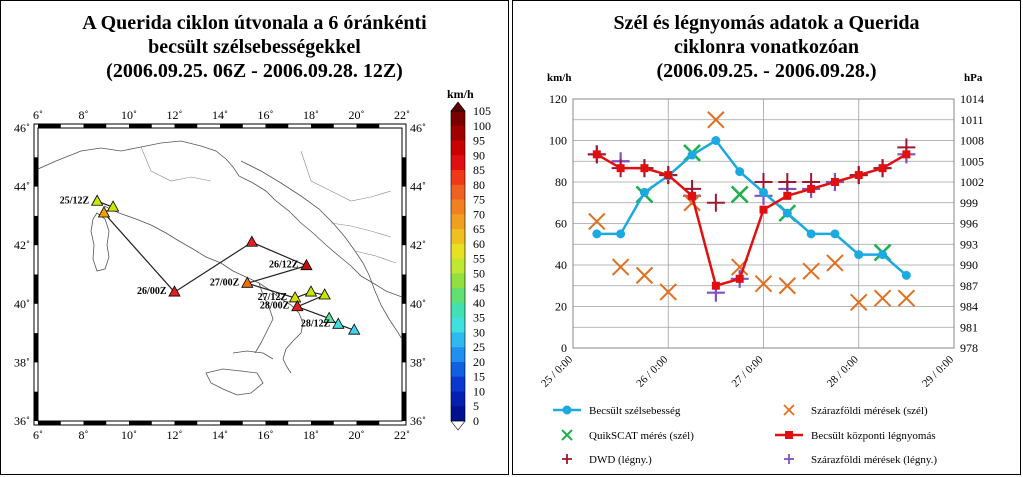 The height and width of the screenshot is (477, 1023). I want to click on colorbar-border, so click(458, 266).